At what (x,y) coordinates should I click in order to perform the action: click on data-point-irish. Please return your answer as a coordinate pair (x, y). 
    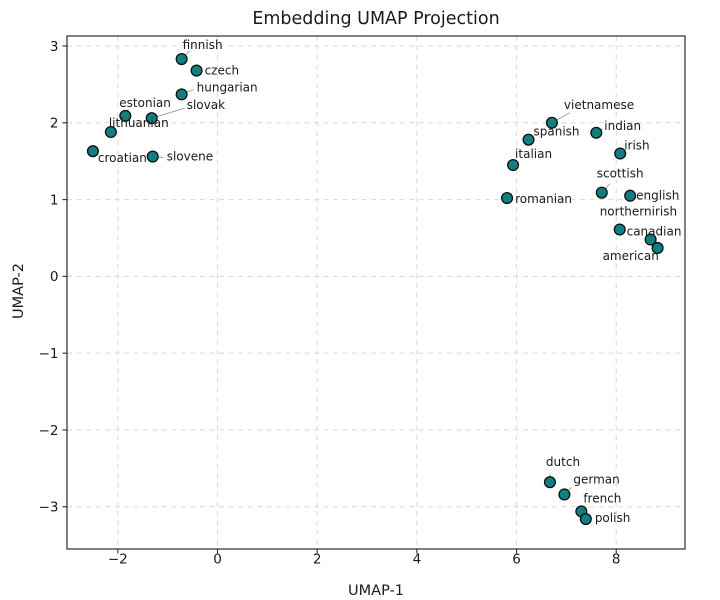
    Looking at the image, I should click on (620, 153).